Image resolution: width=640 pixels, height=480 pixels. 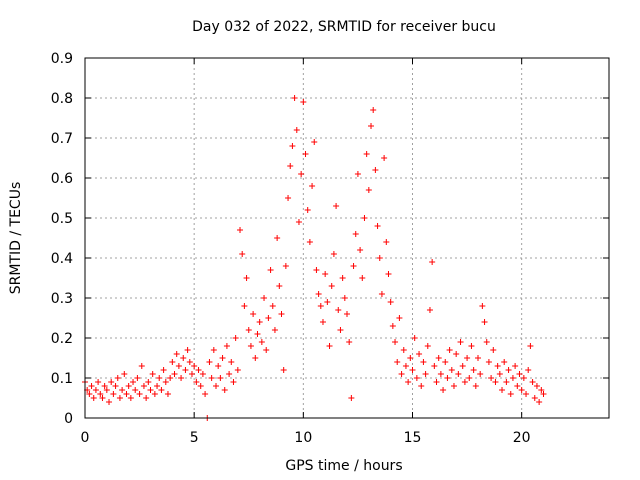 I want to click on x-tick-label: 0, so click(x=85, y=438).